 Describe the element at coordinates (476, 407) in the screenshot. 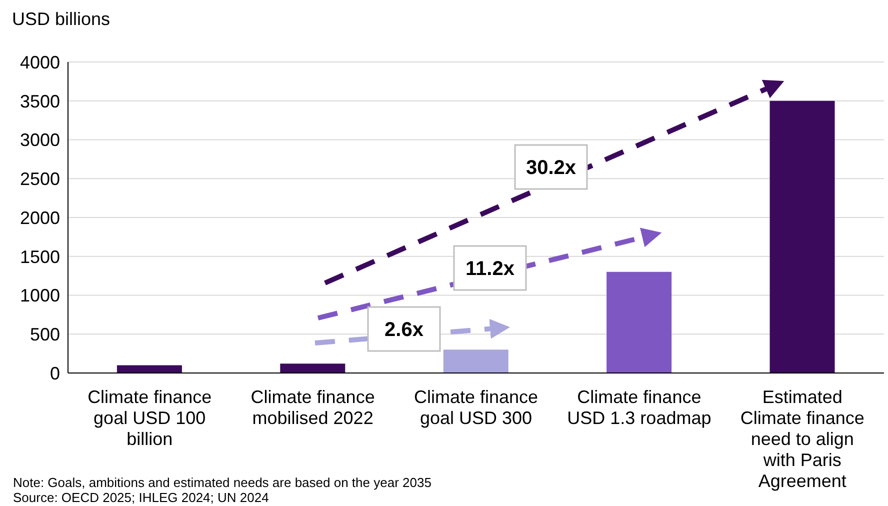

I see `x-tick-label: Climate finance goal USD 300` at that location.